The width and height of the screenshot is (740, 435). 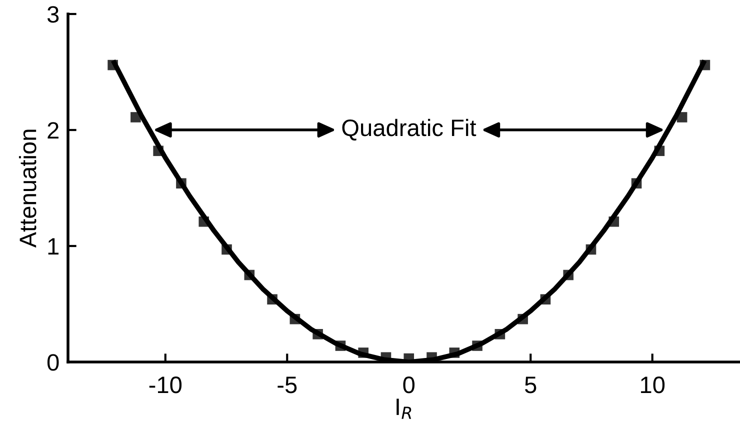 What do you see at coordinates (53, 130) in the screenshot?
I see `y-tick-label: 2` at bounding box center [53, 130].